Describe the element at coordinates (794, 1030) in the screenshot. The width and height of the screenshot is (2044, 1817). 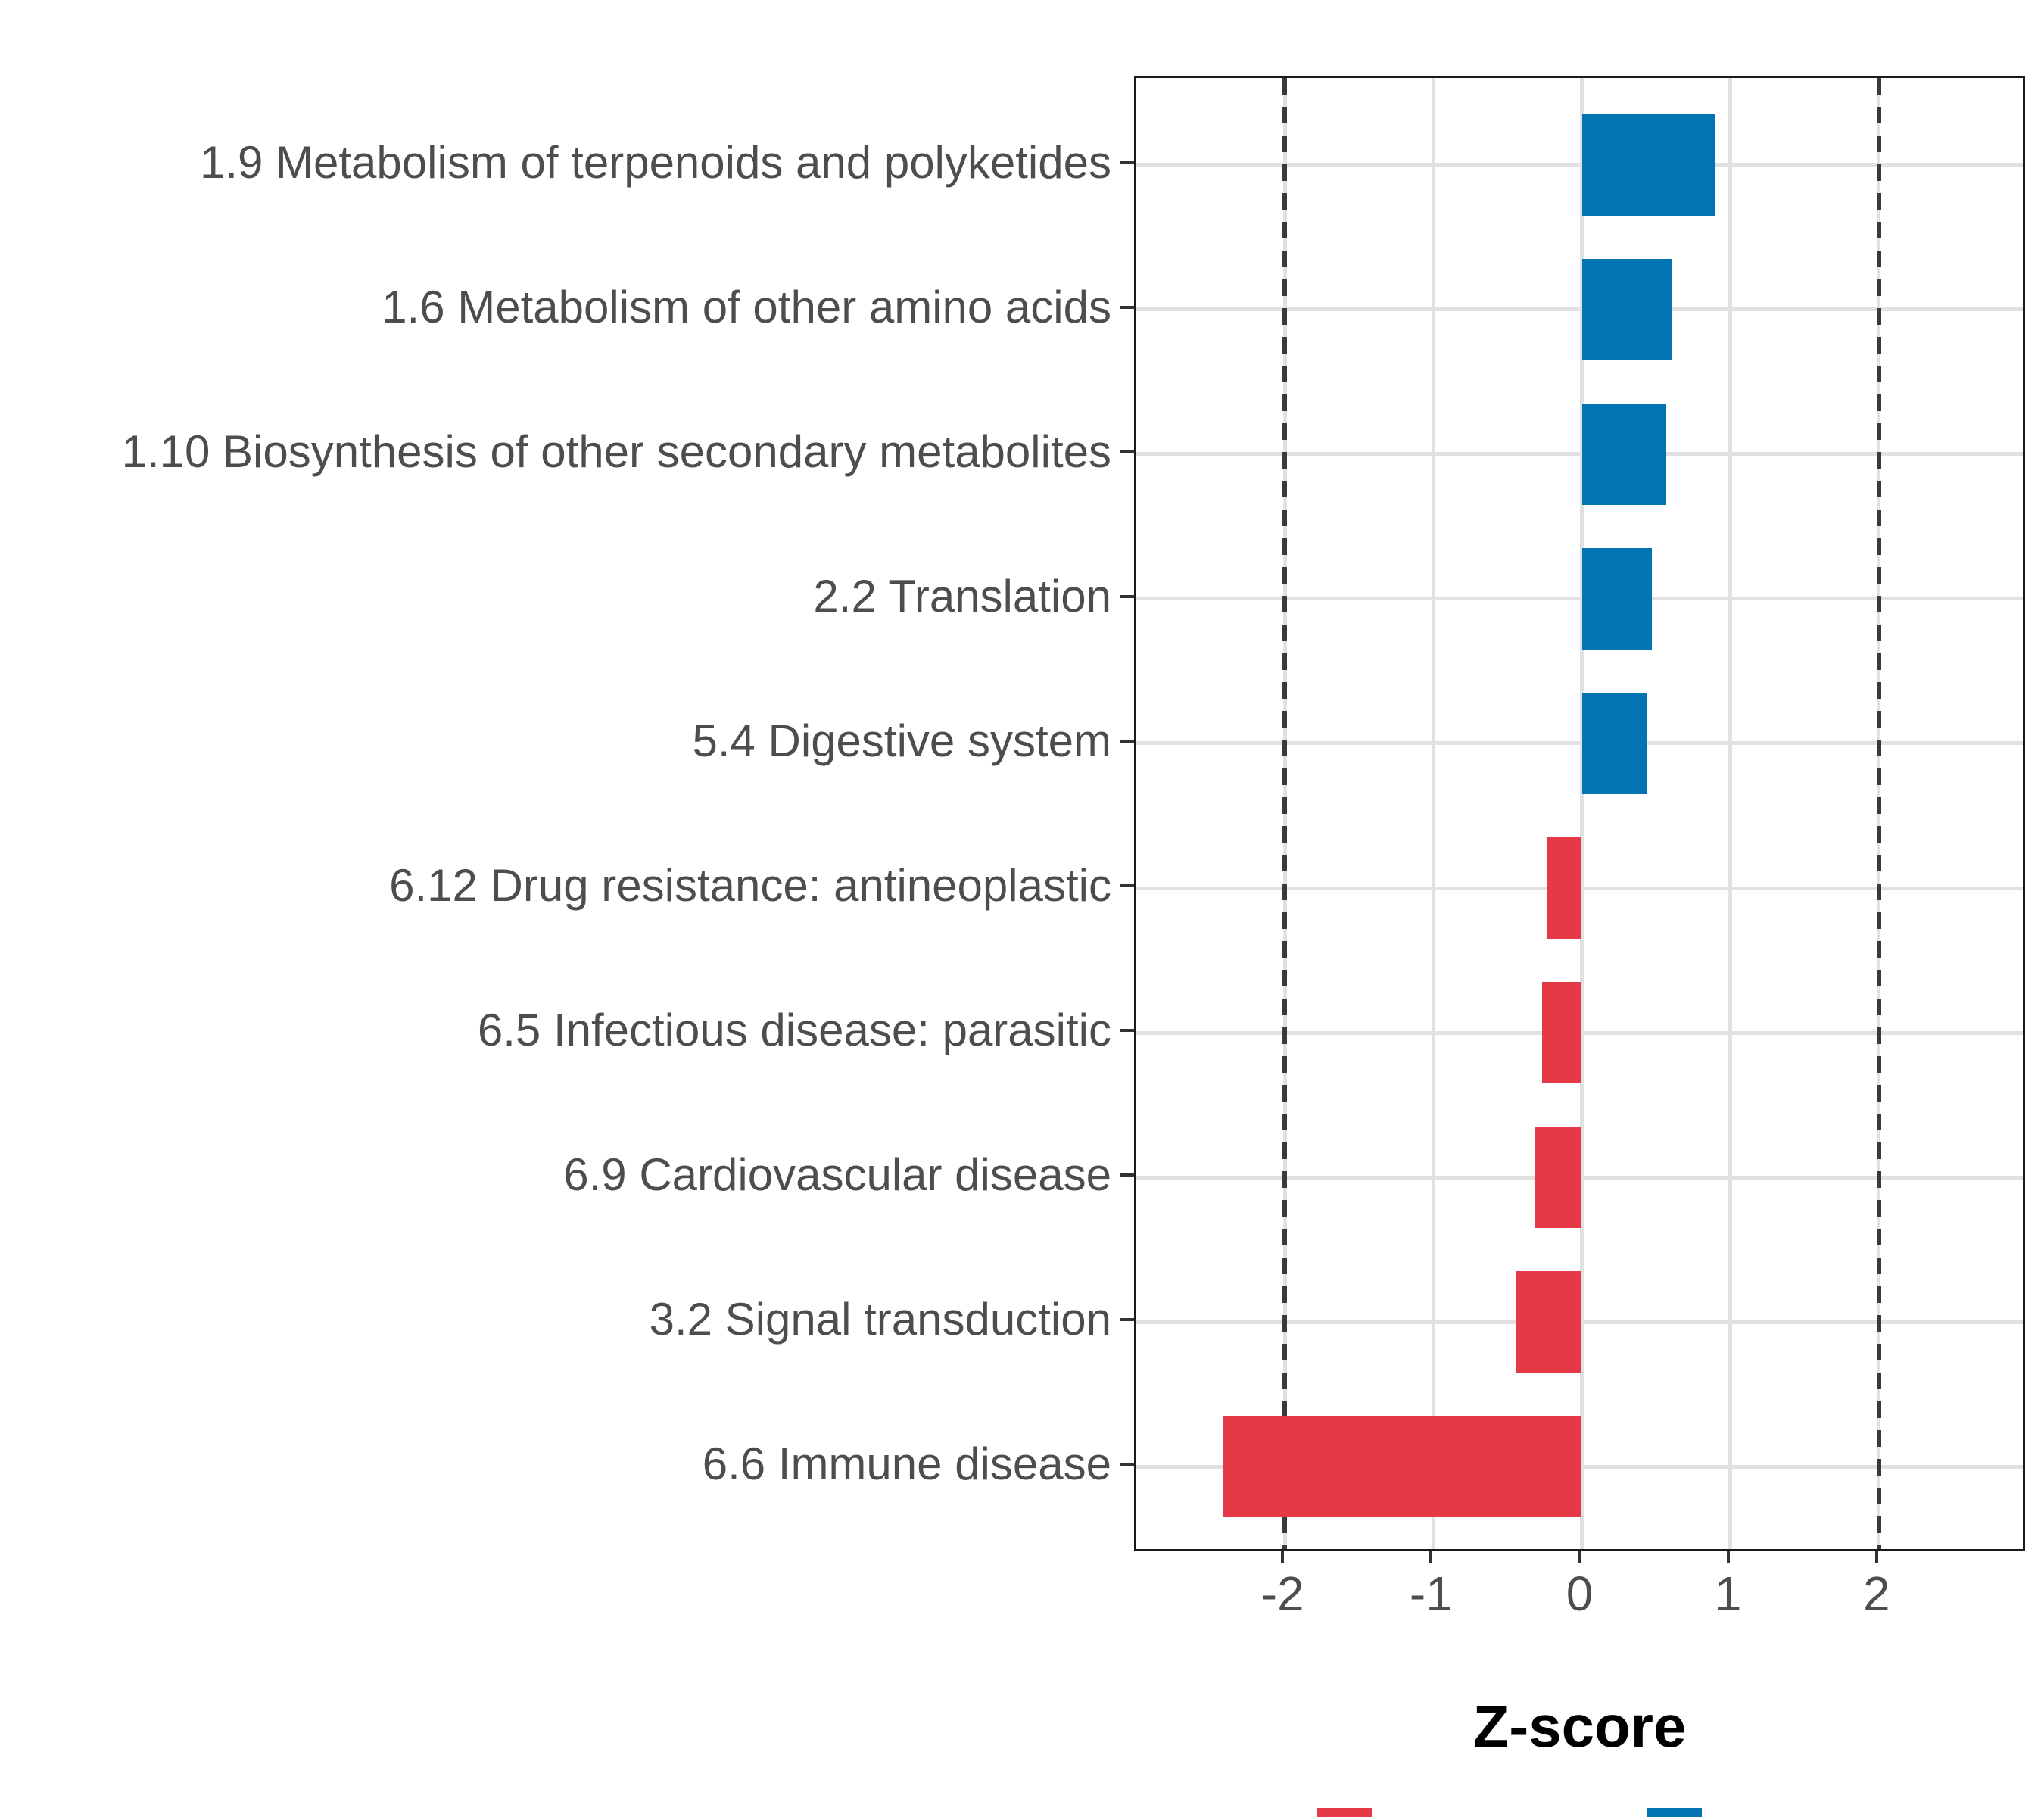
I see `category-label: 6.5 Infectious disease: parasitic` at that location.